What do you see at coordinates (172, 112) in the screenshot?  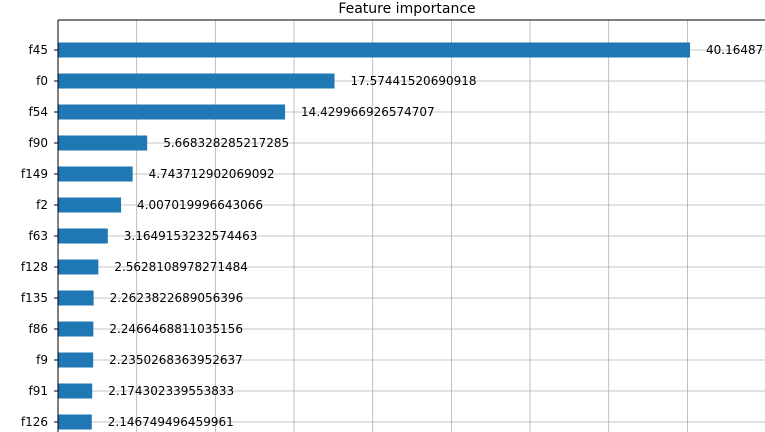 I see `bar-f54` at bounding box center [172, 112].